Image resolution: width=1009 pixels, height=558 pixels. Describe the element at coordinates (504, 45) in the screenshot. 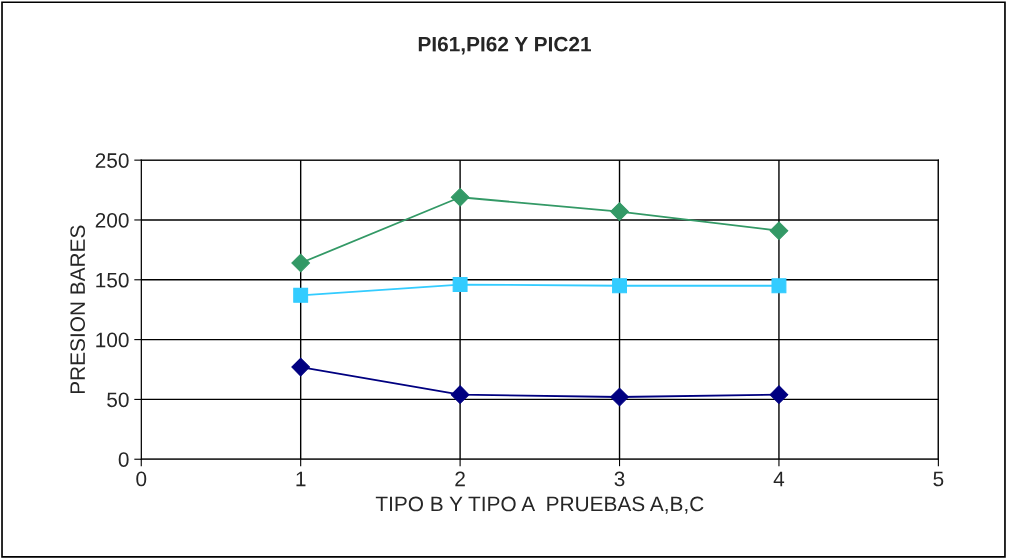

I see `chart-title: PI61,PI62 Y PIC21` at that location.